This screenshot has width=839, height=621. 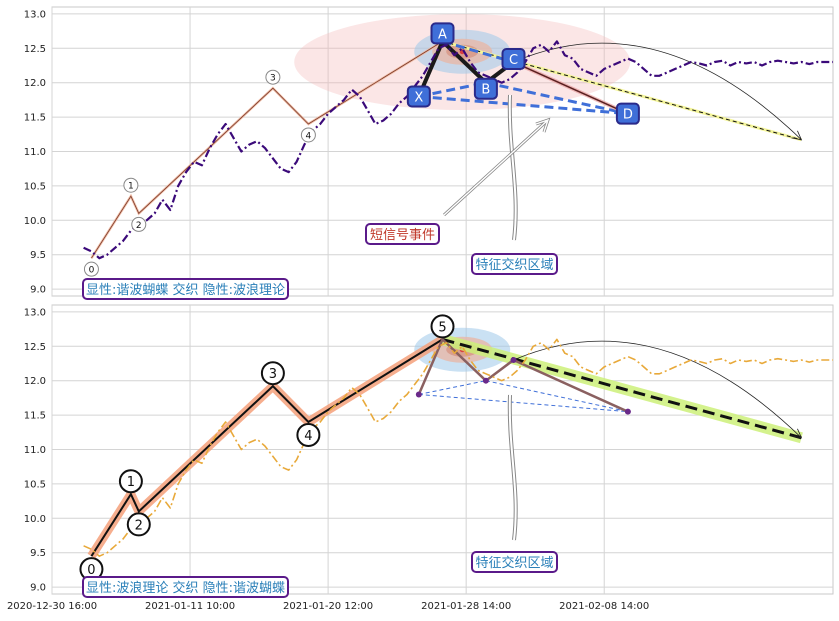 I want to click on pattern-point-label: B, so click(x=485, y=90).